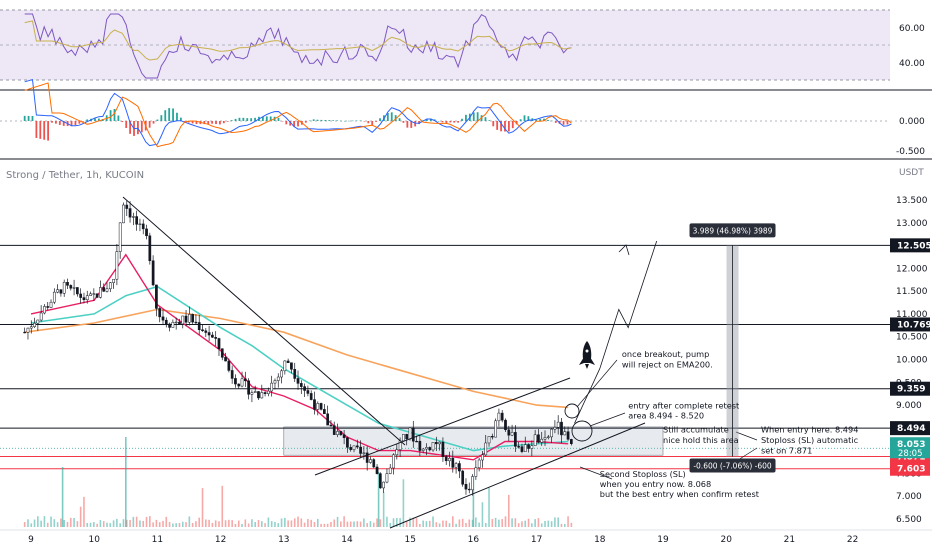 The height and width of the screenshot is (550, 932). I want to click on projected-arrow-head, so click(624, 250).